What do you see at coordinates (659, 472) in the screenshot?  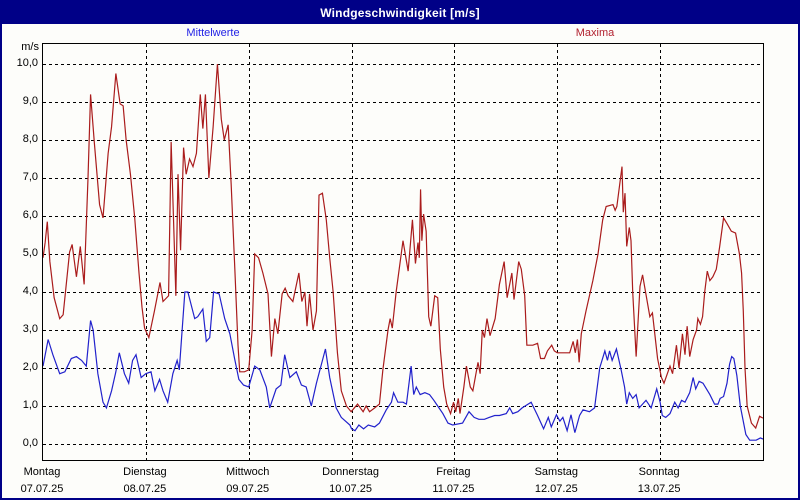 I see `x-day-name-label: Sonntag` at bounding box center [659, 472].